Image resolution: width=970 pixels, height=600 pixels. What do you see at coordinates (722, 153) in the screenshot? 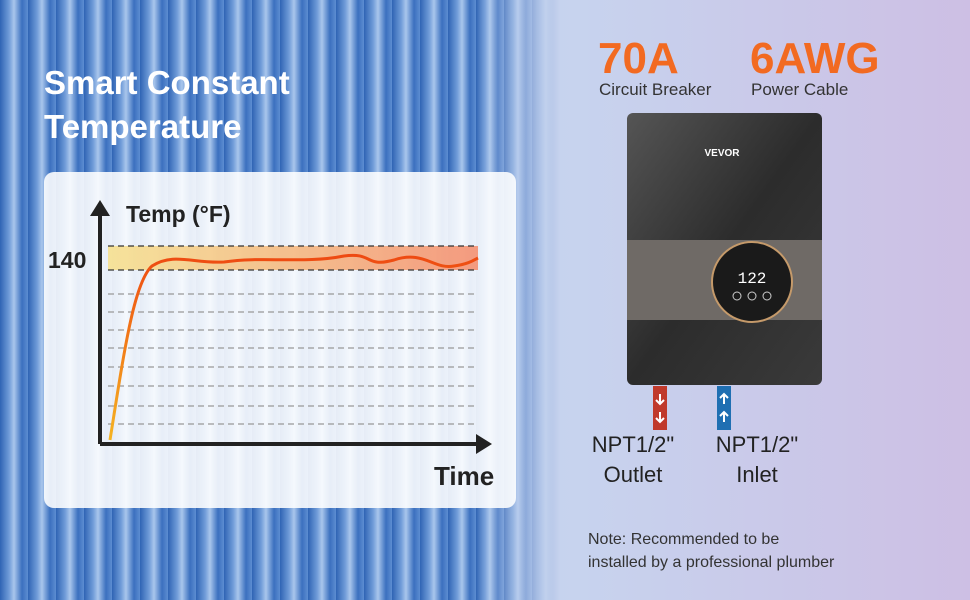
I see `brand: VEVOR` at bounding box center [722, 153].